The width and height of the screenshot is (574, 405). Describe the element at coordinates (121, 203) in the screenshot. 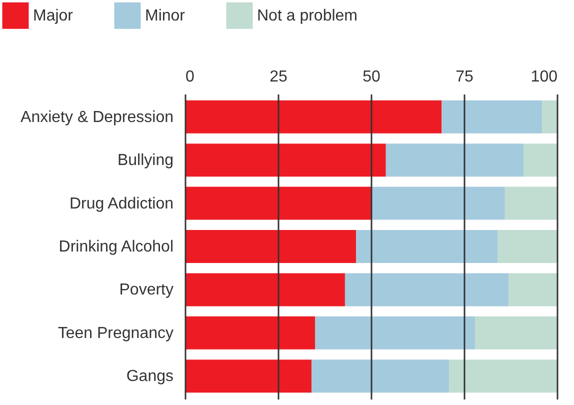

I see `y-tick-label: Drug Addiction` at that location.